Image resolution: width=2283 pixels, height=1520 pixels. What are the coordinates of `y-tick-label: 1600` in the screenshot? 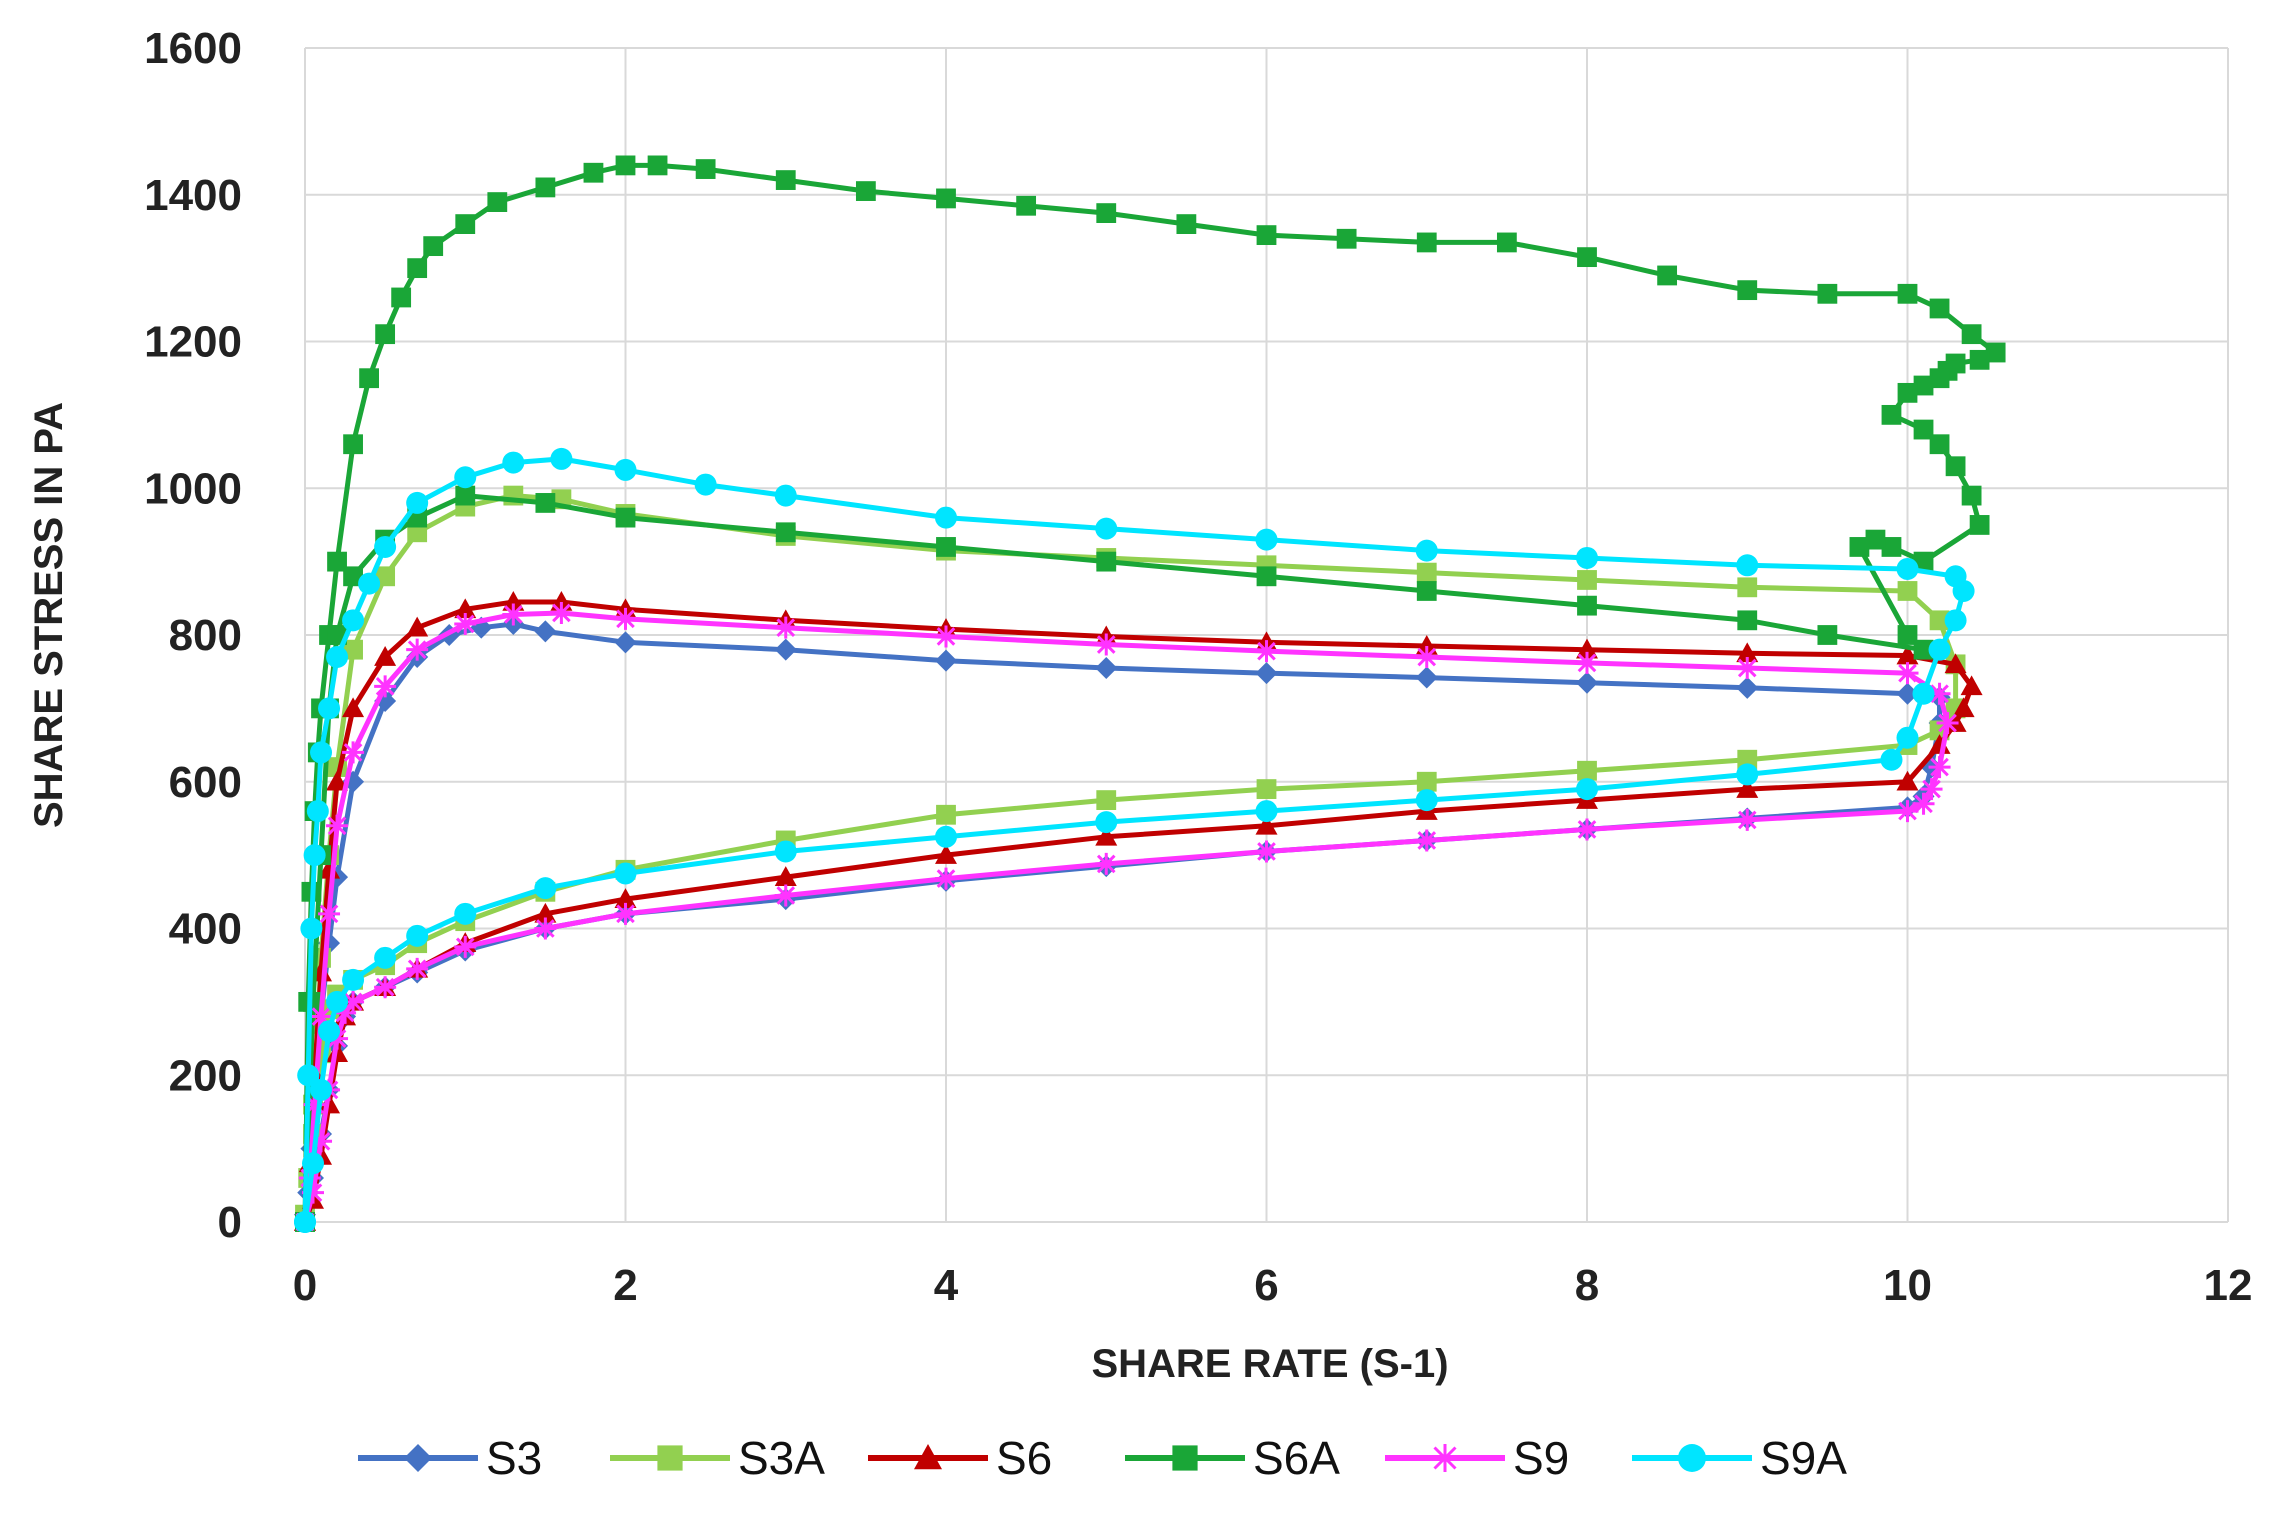 It's located at (193, 48).